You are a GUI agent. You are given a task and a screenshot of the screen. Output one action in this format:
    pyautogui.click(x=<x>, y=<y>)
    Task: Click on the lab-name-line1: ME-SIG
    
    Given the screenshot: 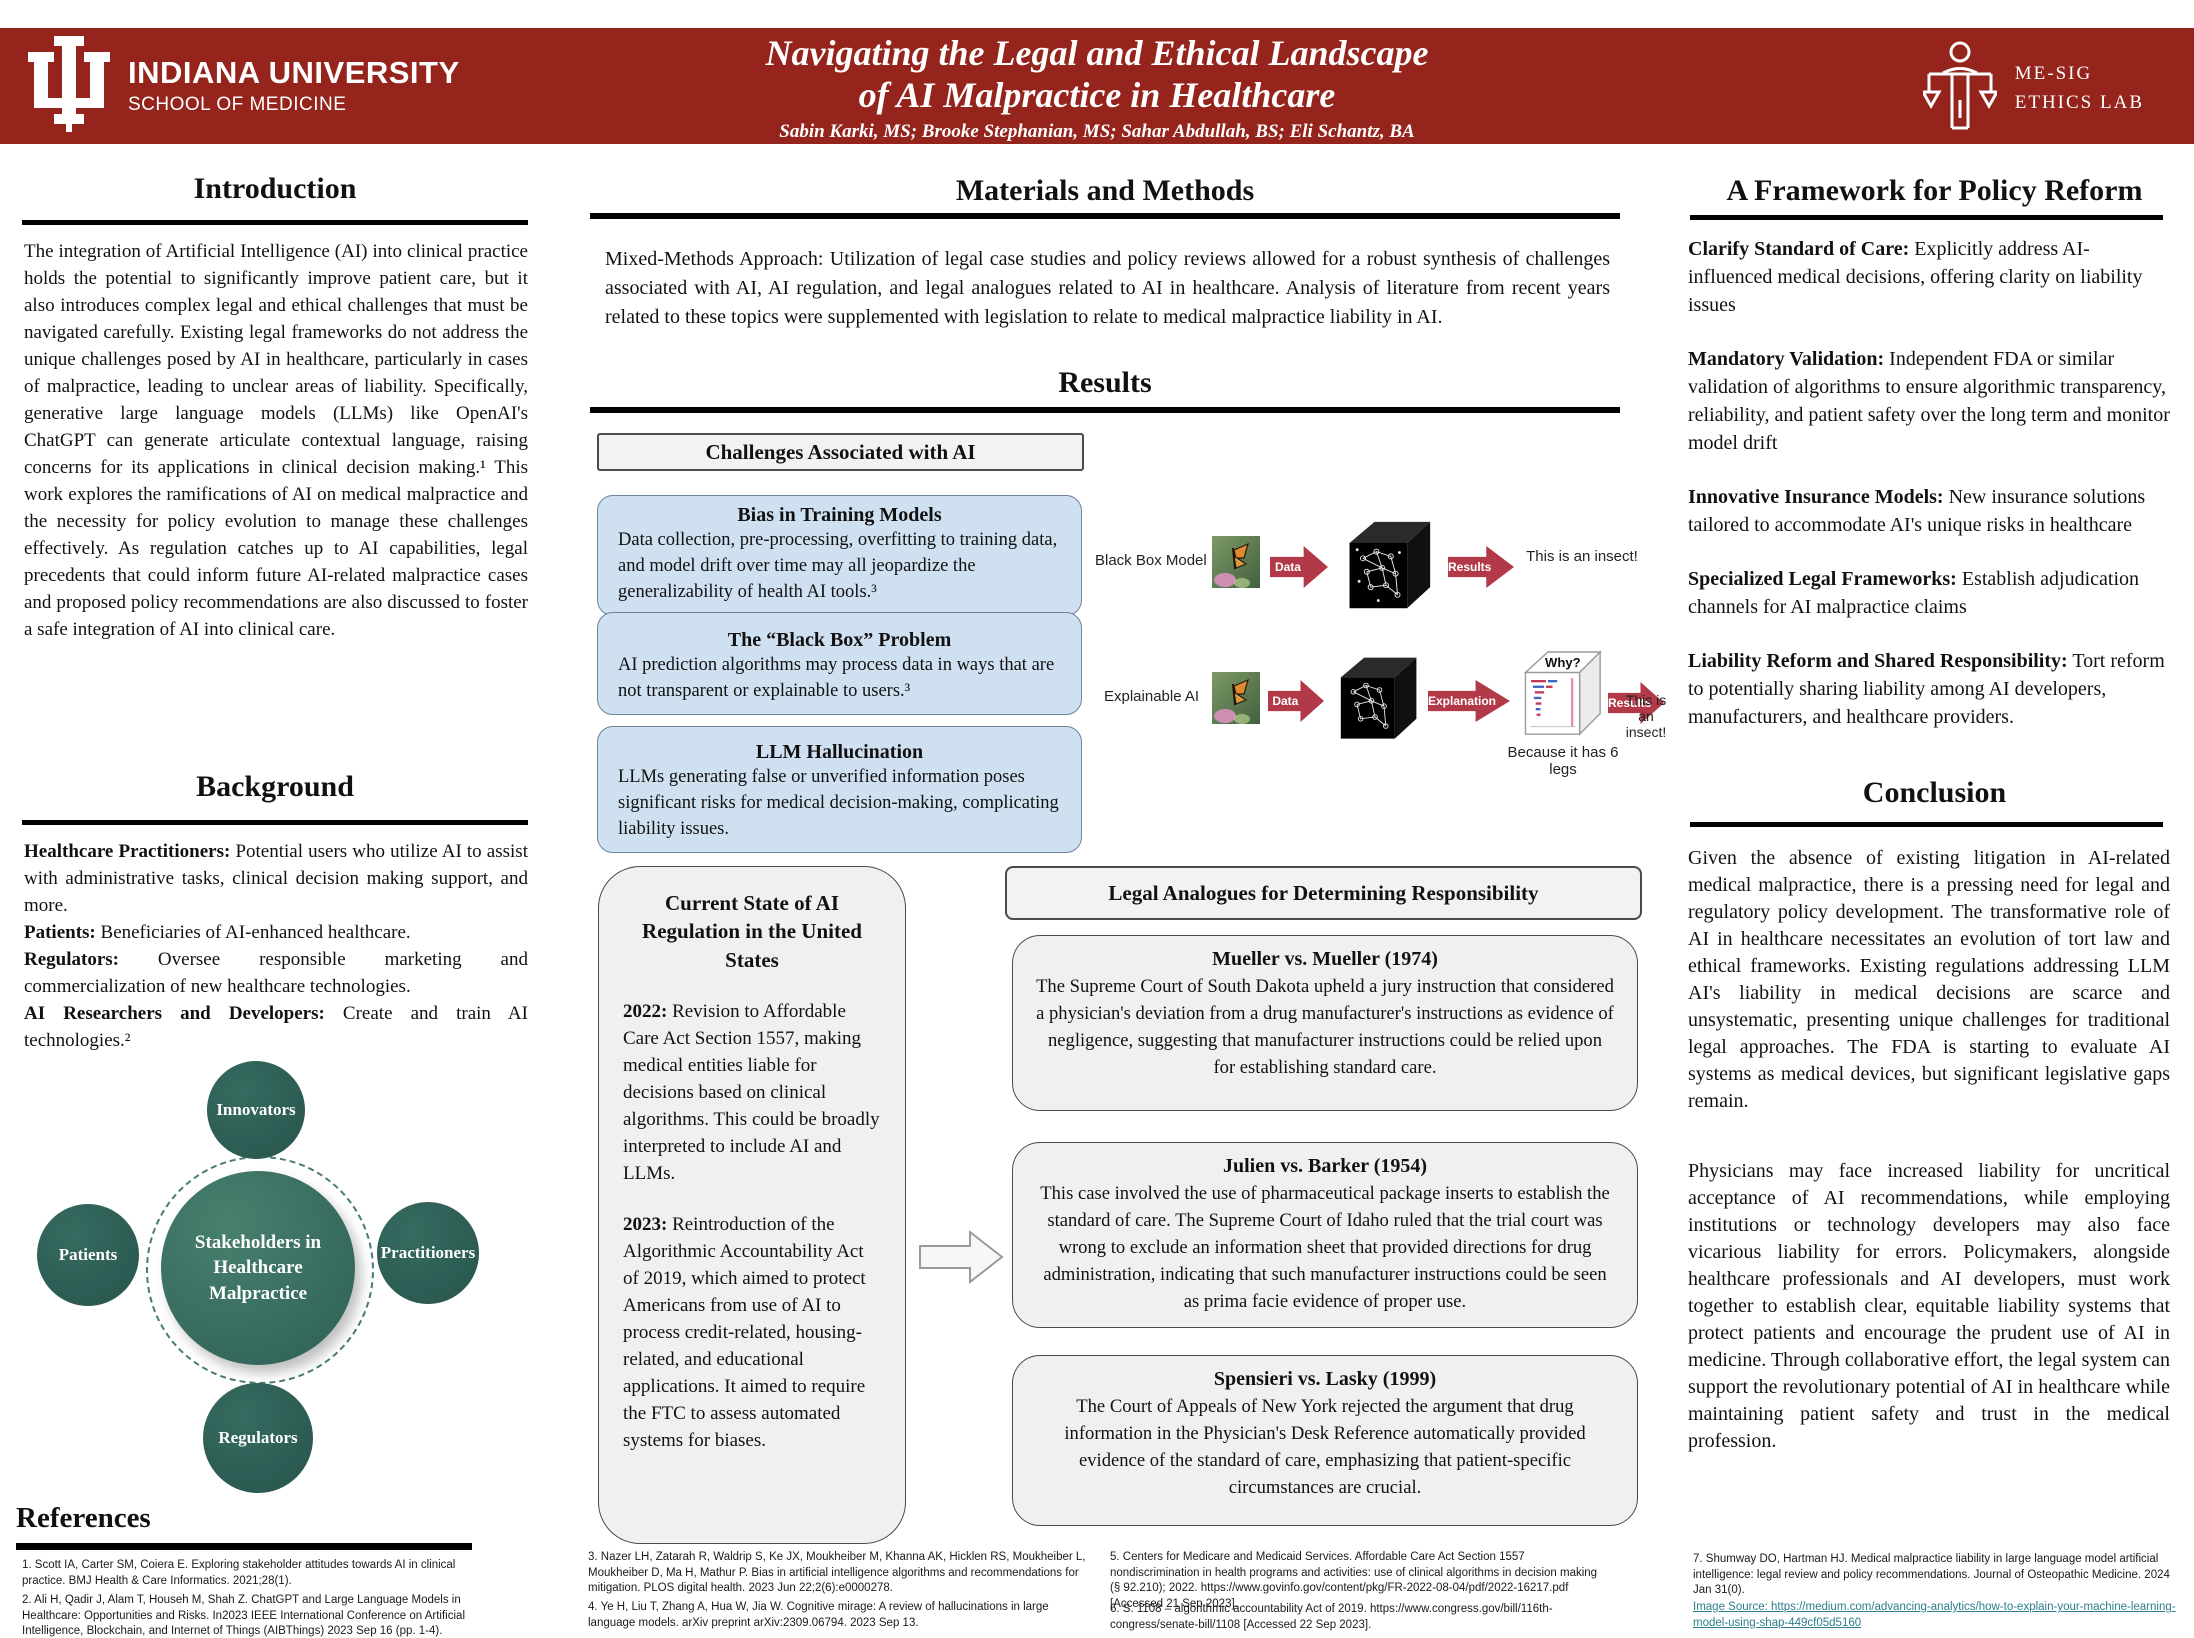 What is the action you would take?
    pyautogui.click(x=2053, y=73)
    